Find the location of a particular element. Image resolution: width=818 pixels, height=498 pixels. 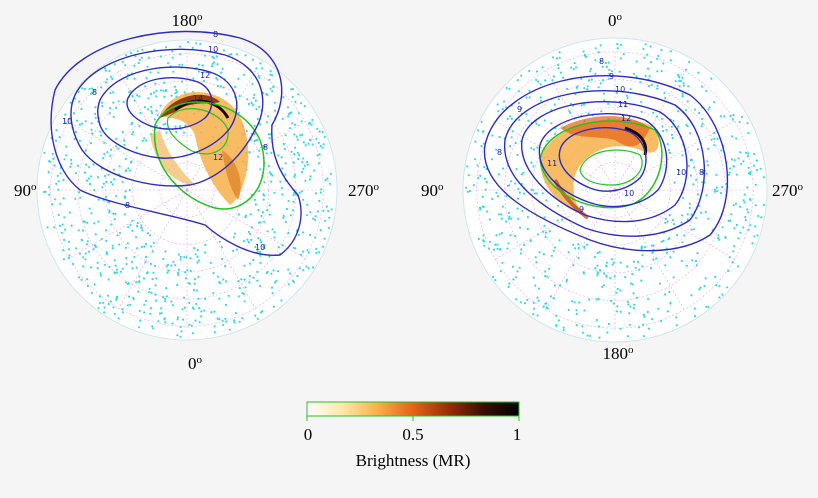

colorbar: 0 0.5 1 Brightness (MR) is located at coordinates (413, 435).